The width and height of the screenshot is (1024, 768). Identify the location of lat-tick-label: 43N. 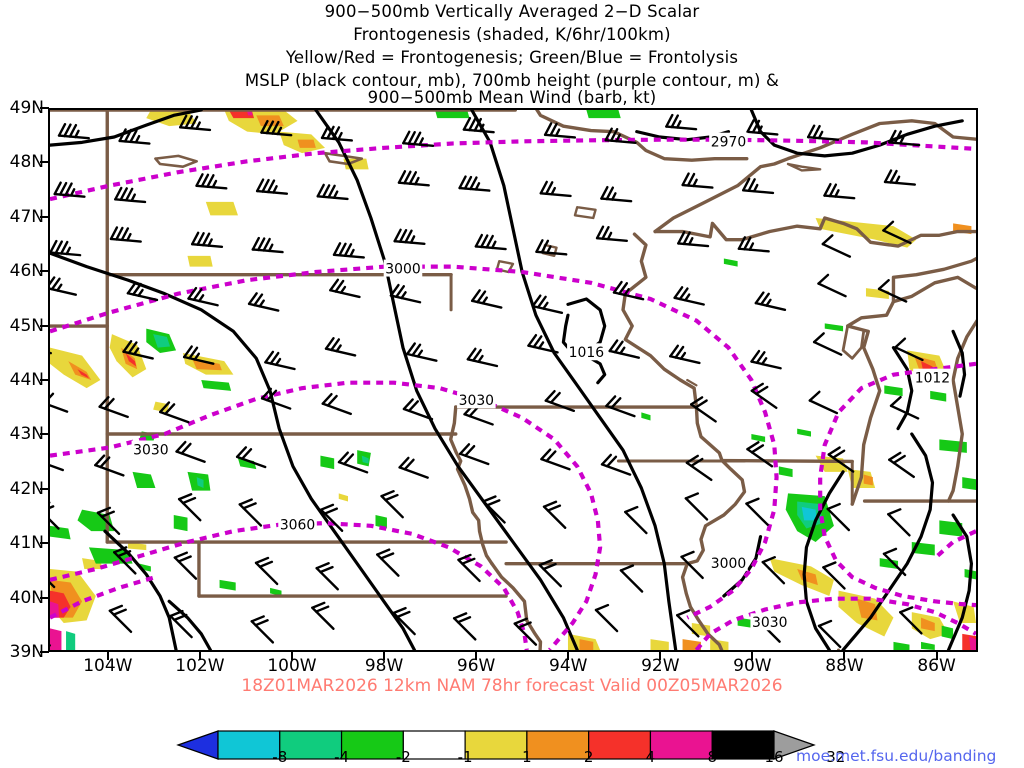
(26, 434).